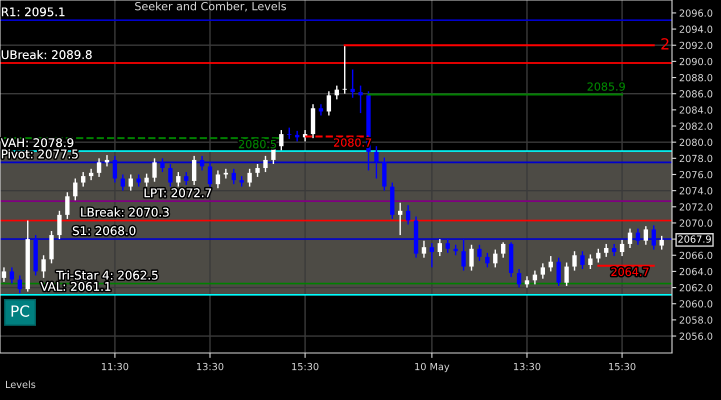 This screenshot has height=400, width=721. What do you see at coordinates (696, 126) in the screenshot?
I see `y-tick-label: 2082.0` at bounding box center [696, 126].